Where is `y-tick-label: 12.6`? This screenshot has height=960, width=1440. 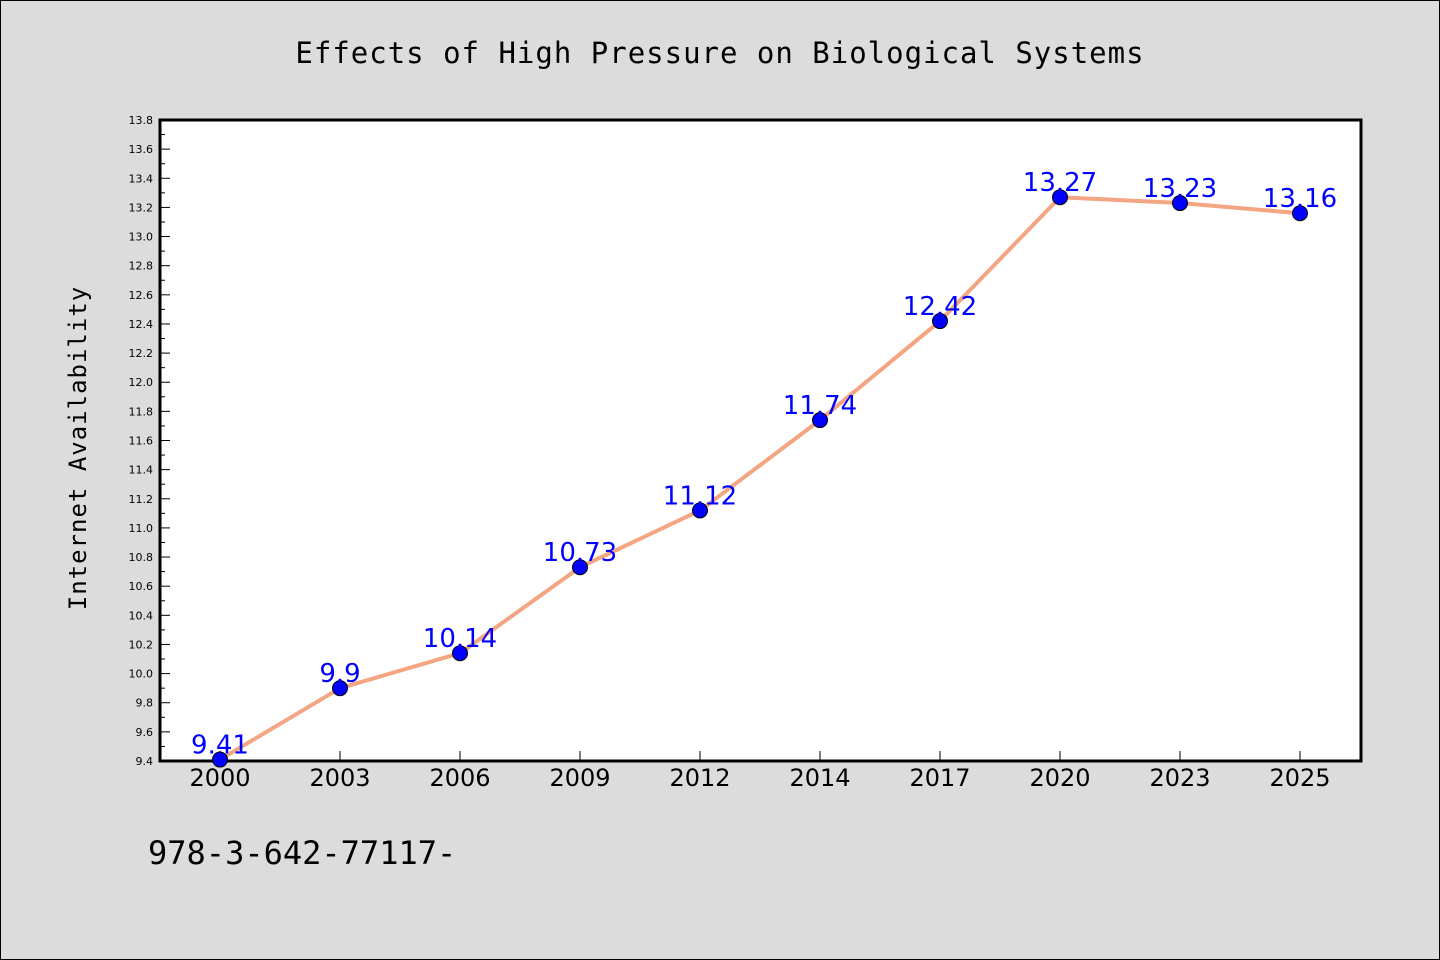 y-tick-label: 12.6 is located at coordinates (141, 295).